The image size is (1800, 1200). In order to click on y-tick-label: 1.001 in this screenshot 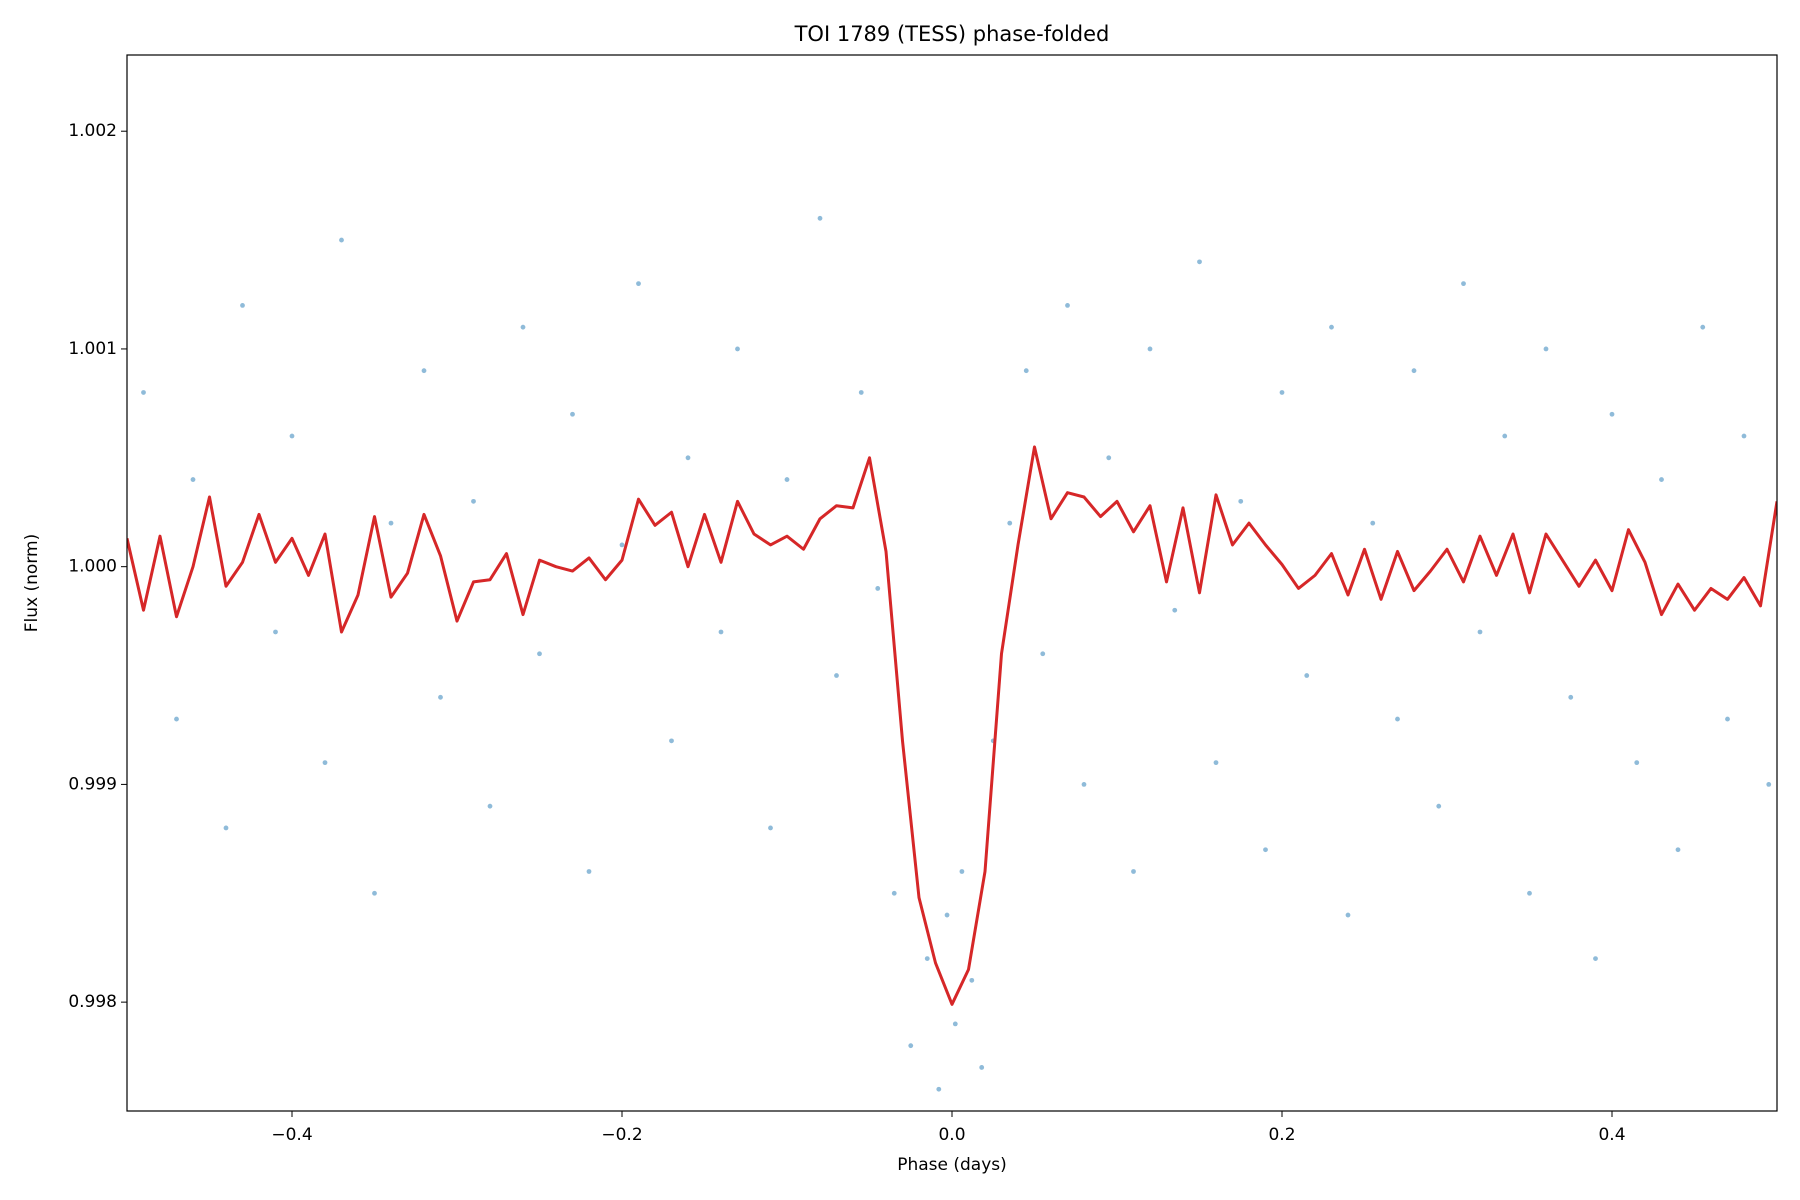, I will do `click(92, 349)`.